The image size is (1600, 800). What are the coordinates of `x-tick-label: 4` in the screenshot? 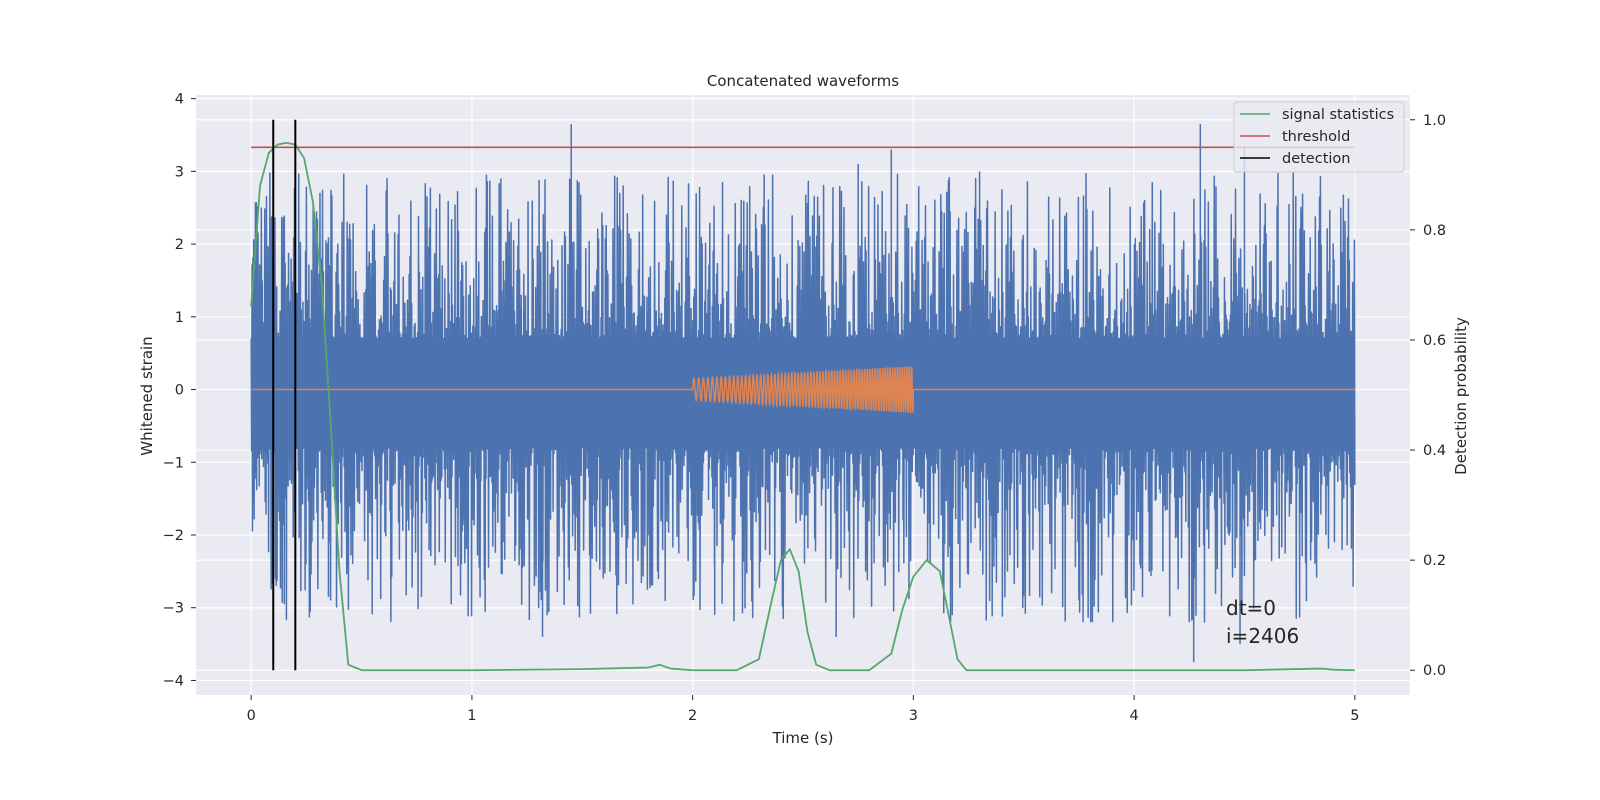 It's located at (1133, 716).